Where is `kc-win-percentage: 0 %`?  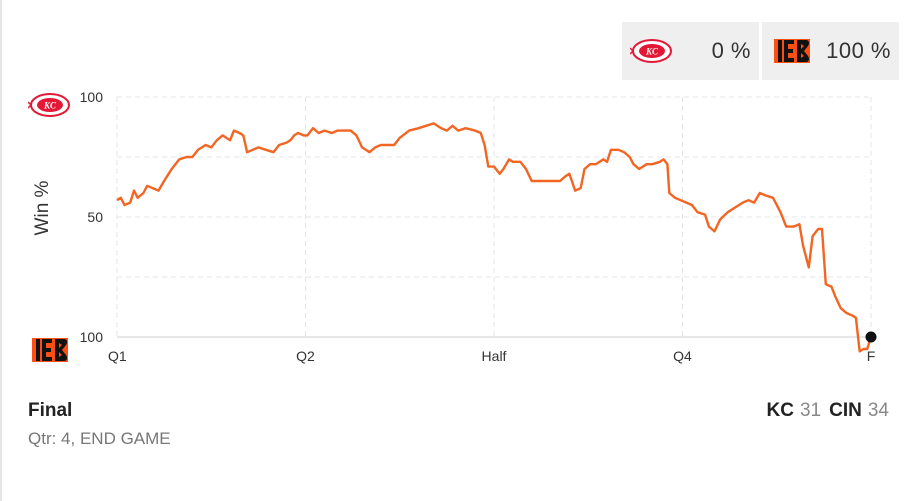 kc-win-percentage: 0 % is located at coordinates (731, 50).